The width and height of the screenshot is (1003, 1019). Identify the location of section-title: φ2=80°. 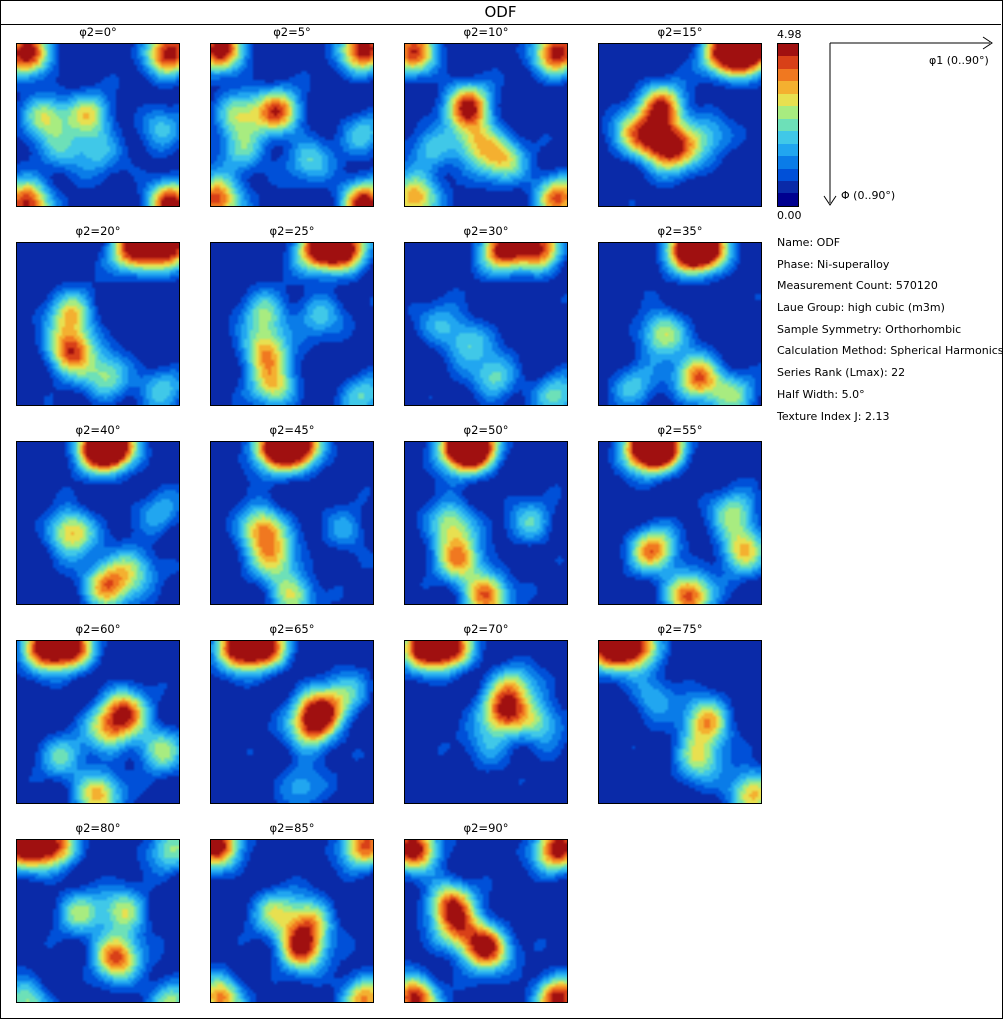
(98, 828).